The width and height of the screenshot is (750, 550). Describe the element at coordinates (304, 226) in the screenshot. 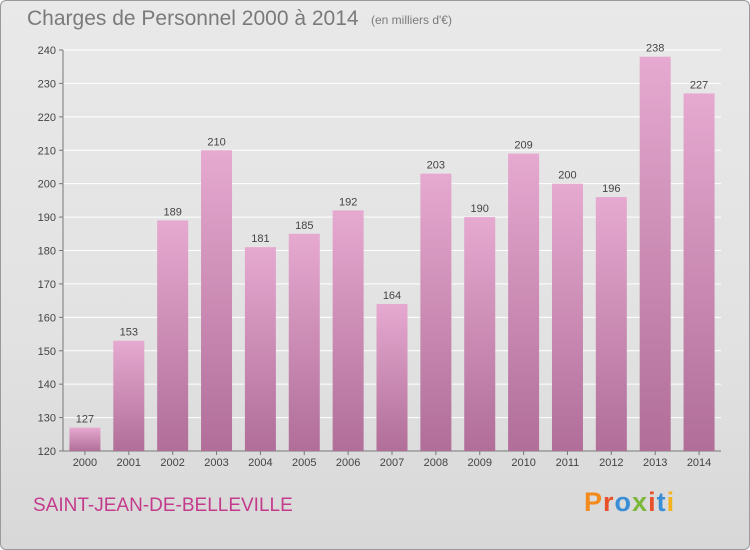

I see `bar-value-label: 185` at that location.